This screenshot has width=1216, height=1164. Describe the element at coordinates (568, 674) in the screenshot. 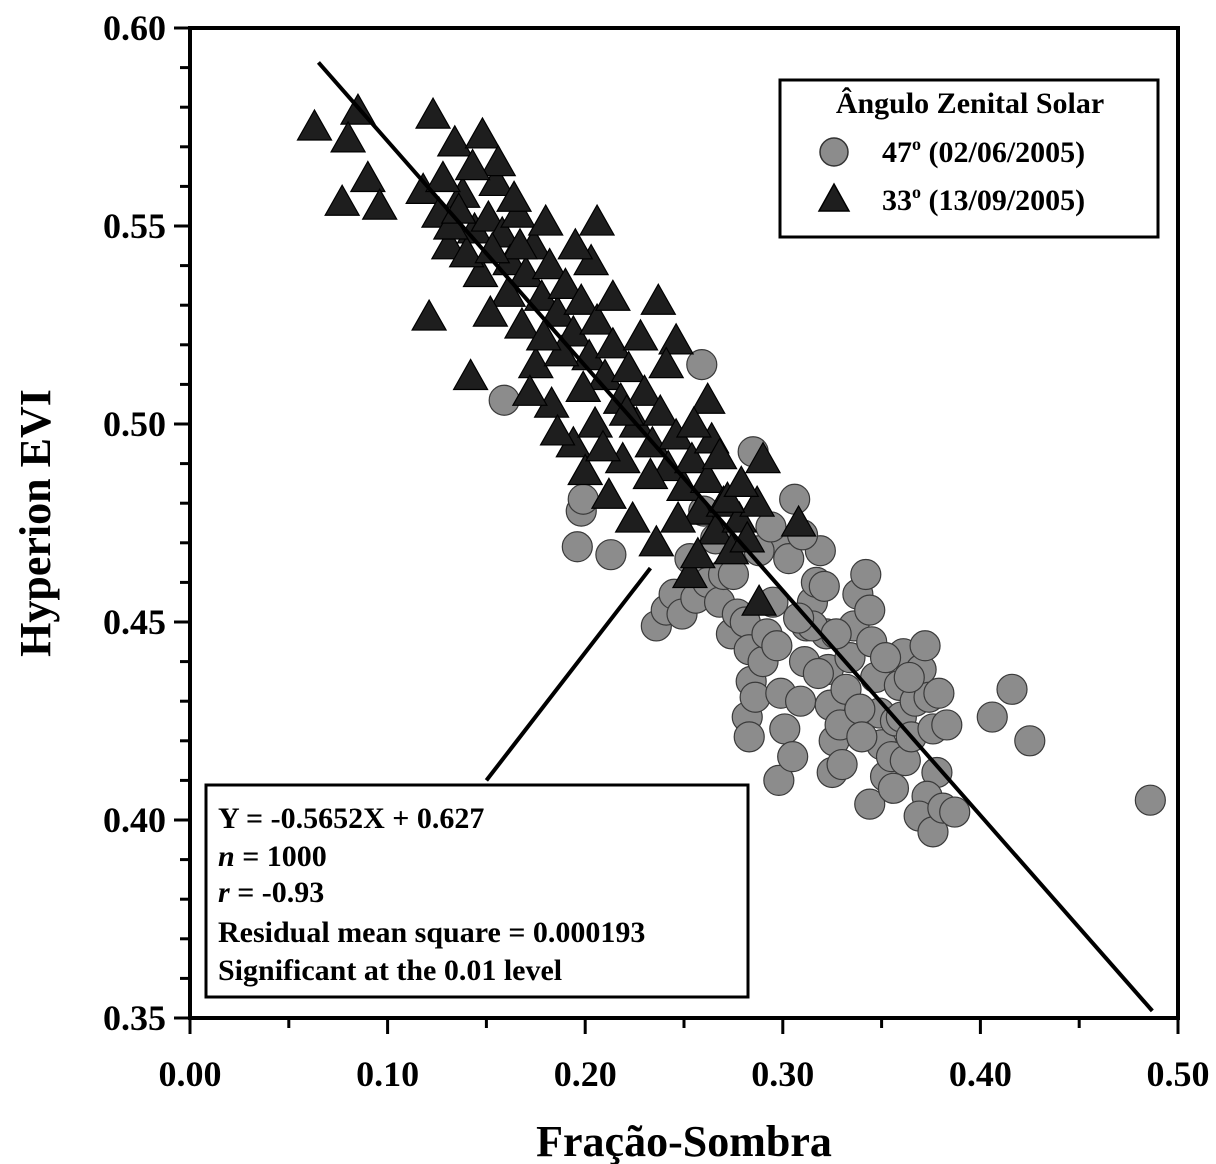

I see `annotation-pointer-line` at that location.